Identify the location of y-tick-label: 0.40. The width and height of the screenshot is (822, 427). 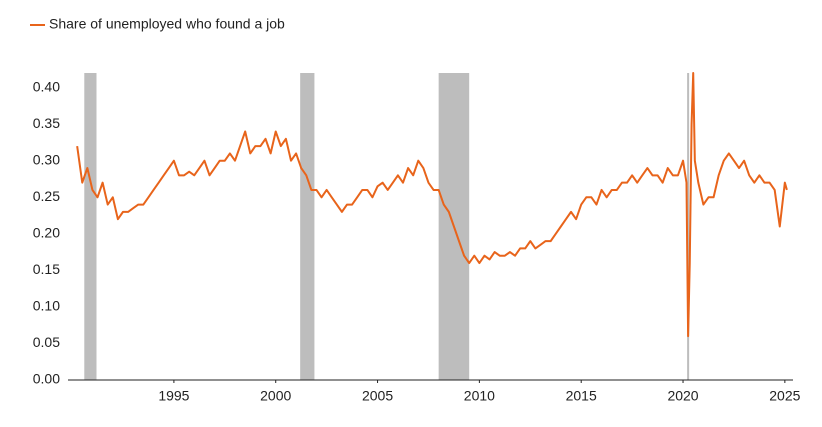
(46, 86).